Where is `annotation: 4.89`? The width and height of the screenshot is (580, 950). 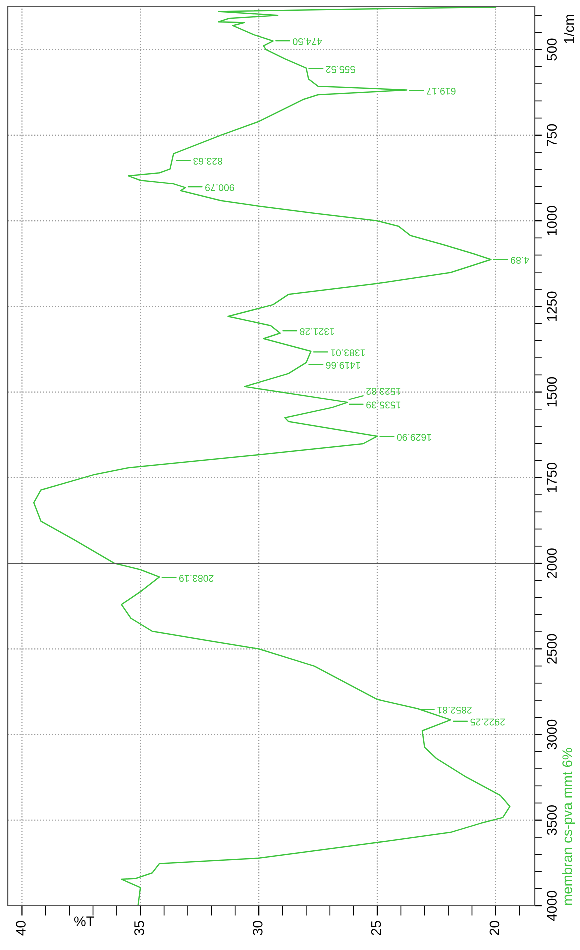 annotation: 4.89 is located at coordinates (520, 260).